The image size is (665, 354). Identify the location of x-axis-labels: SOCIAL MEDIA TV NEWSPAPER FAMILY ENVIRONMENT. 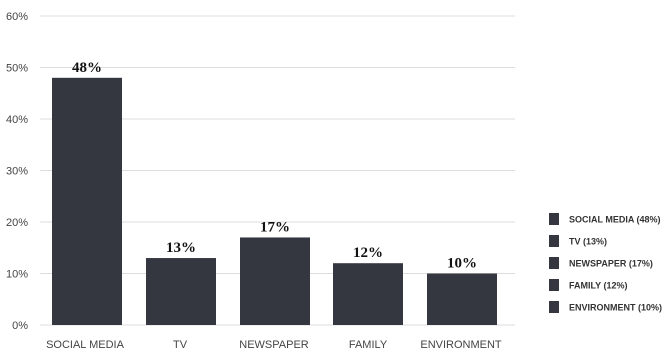
(274, 345).